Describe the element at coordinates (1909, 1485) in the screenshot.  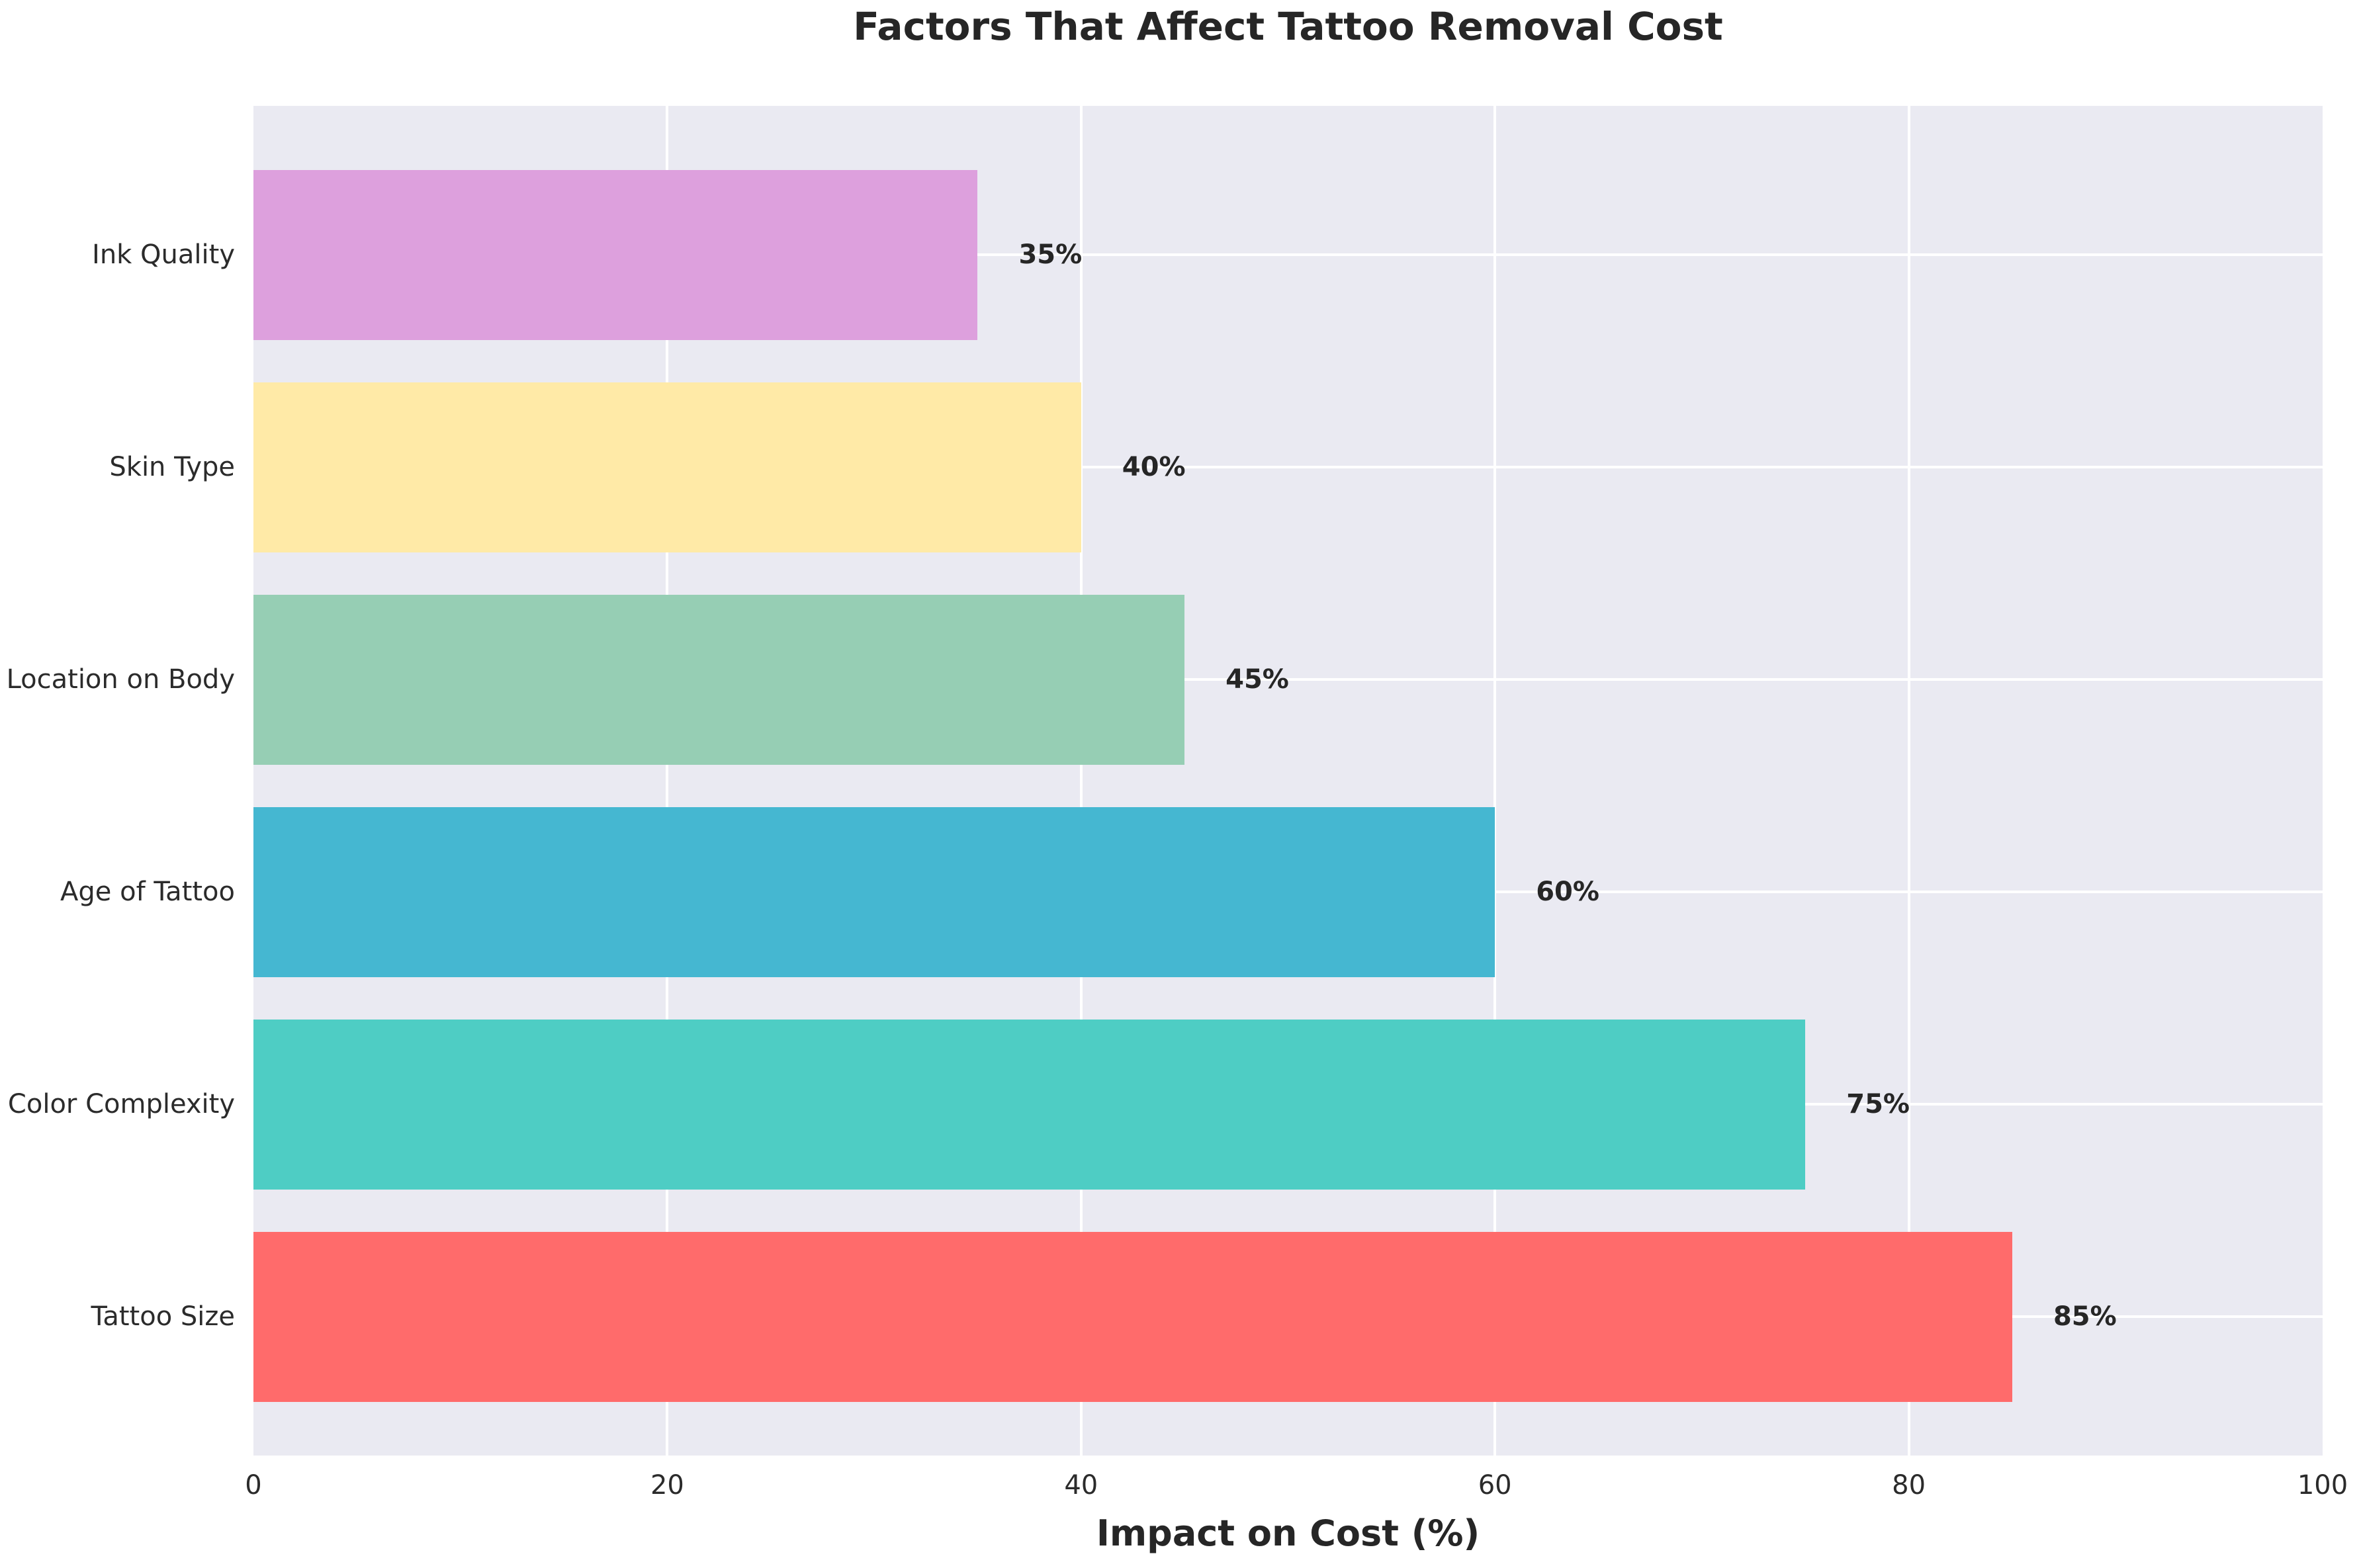
I see `x-tick-label-80: 80` at that location.